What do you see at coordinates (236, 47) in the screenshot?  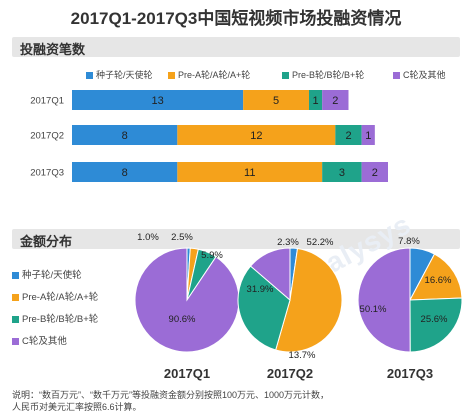 I see `section-header-count: 投融资笔数` at bounding box center [236, 47].